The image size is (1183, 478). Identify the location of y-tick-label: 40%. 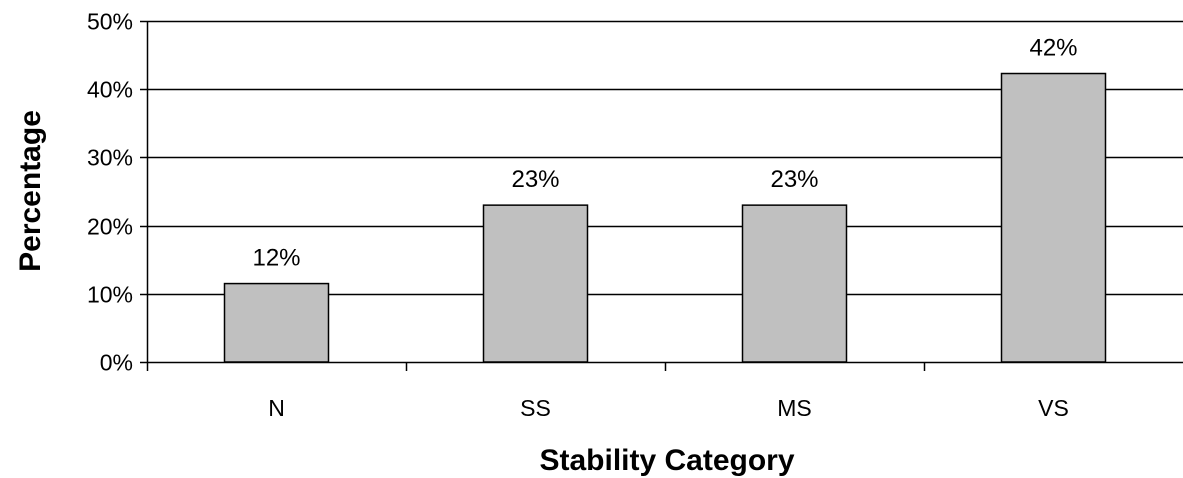
(110, 90).